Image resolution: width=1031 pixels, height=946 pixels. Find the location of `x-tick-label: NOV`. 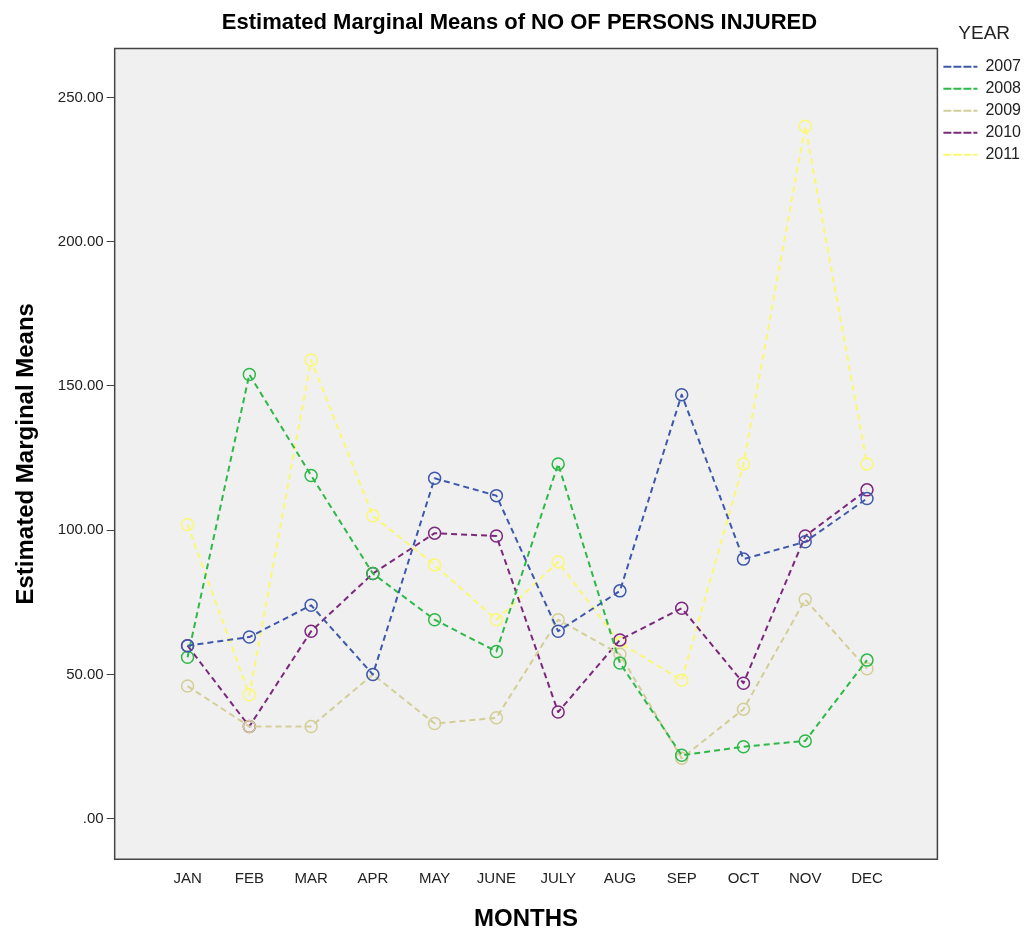

x-tick-label: NOV is located at coordinates (805, 878).